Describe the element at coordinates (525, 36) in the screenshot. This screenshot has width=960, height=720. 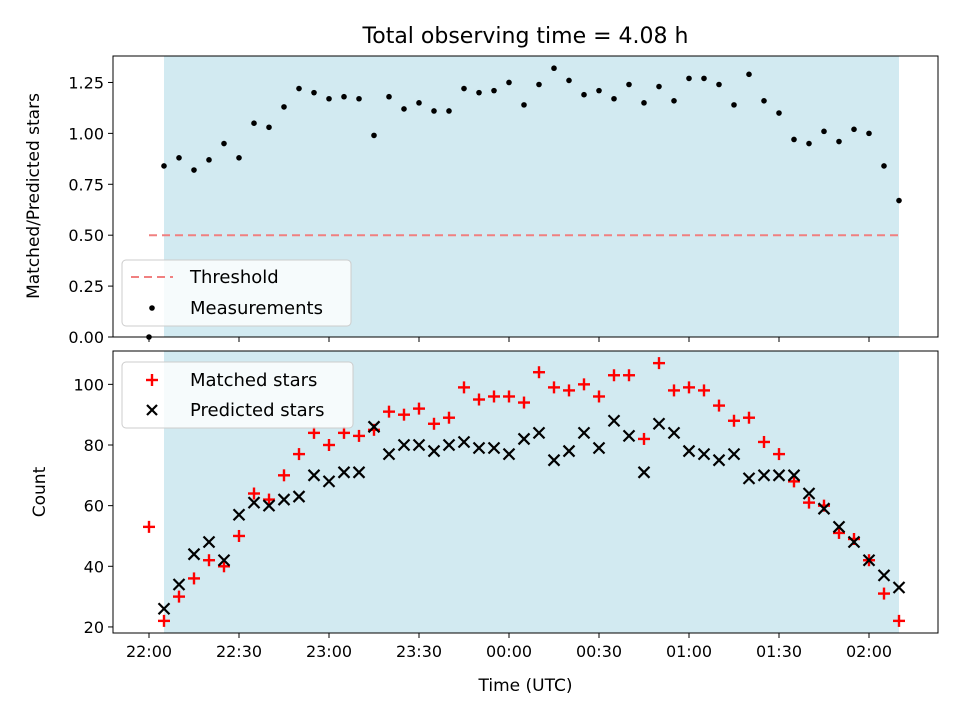
I see `top-chart-title: Total observing time = 4.08 h` at that location.